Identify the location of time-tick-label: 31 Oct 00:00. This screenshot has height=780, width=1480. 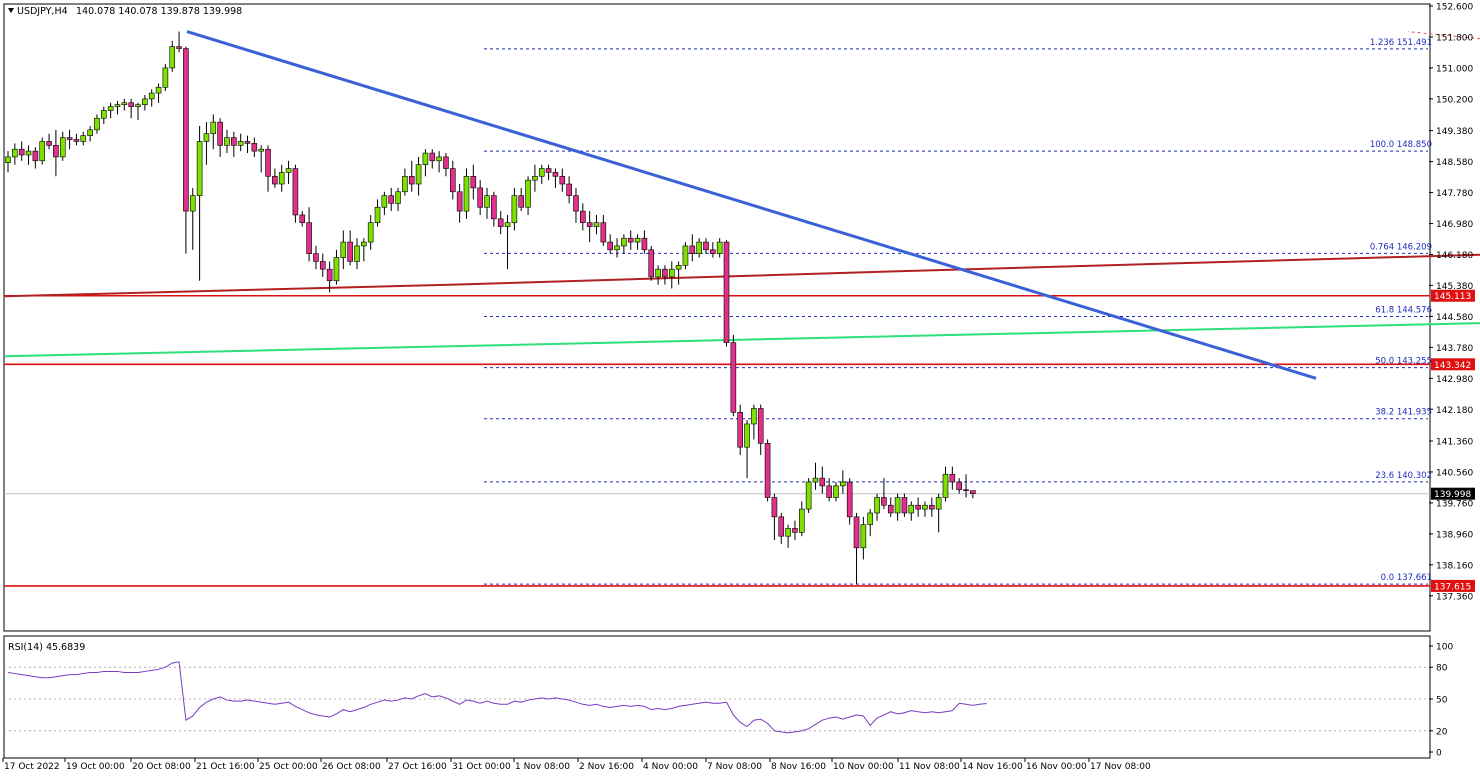
(481, 767).